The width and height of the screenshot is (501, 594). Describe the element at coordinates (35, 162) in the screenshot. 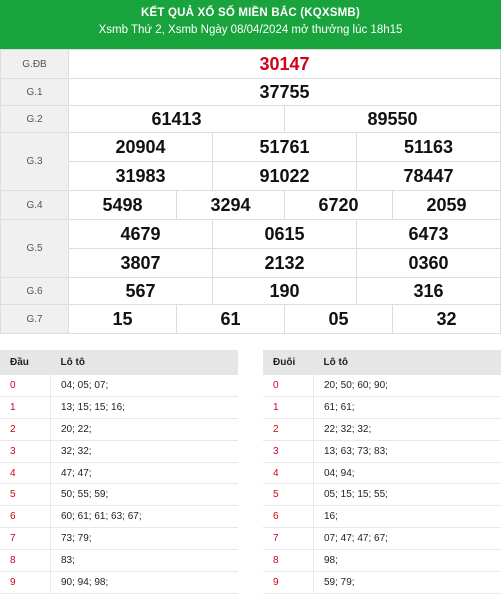

I see `prize-label: G.3` at that location.